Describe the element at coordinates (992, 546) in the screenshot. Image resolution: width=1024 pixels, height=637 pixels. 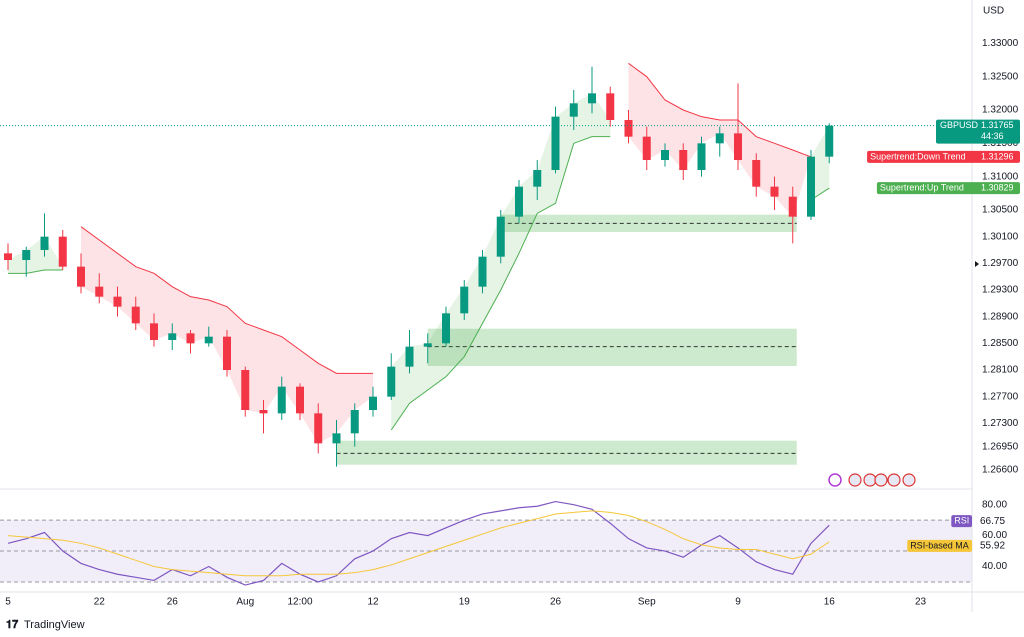
I see `rsi-value: 55.92` at that location.